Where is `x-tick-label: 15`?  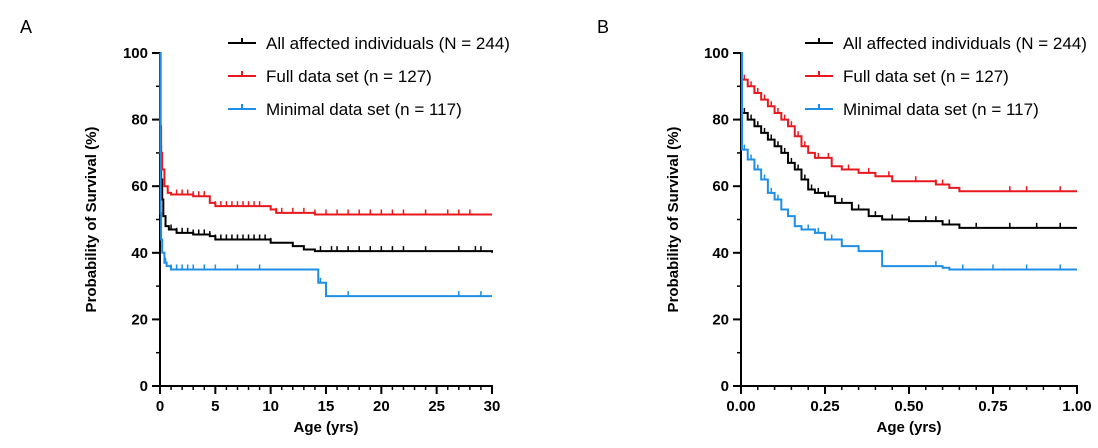 x-tick-label: 15 is located at coordinates (326, 406).